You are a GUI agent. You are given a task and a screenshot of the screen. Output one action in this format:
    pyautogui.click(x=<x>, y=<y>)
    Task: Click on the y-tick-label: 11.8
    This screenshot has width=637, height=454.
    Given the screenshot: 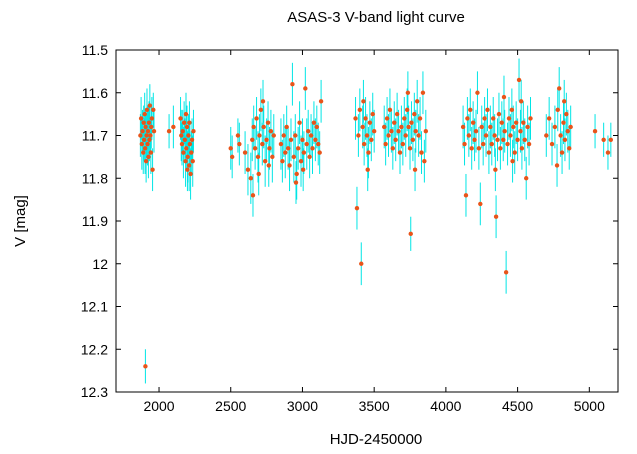 What is the action you would take?
    pyautogui.click(x=95, y=178)
    